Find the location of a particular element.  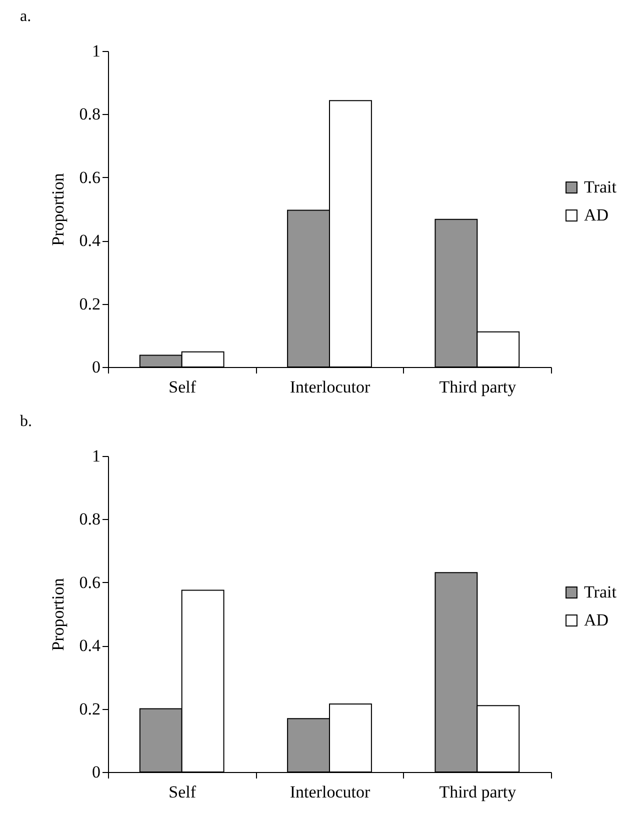

chart-title: b. is located at coordinates (26, 421).